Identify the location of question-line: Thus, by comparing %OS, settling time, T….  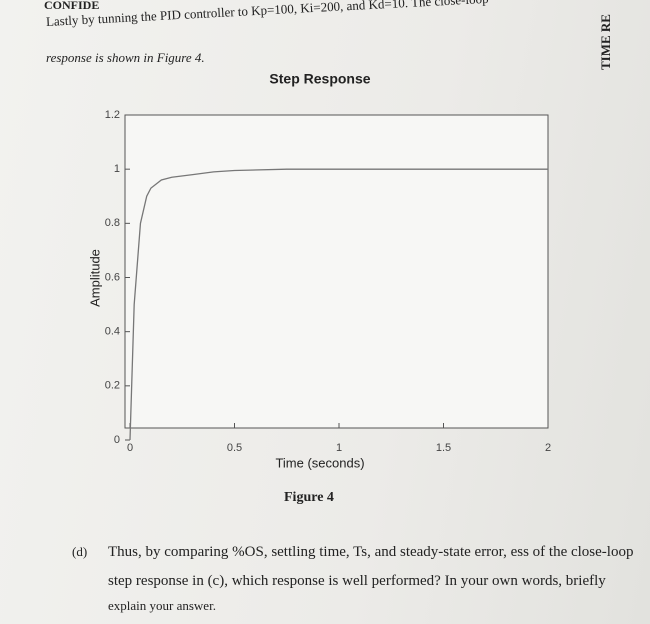
(371, 552).